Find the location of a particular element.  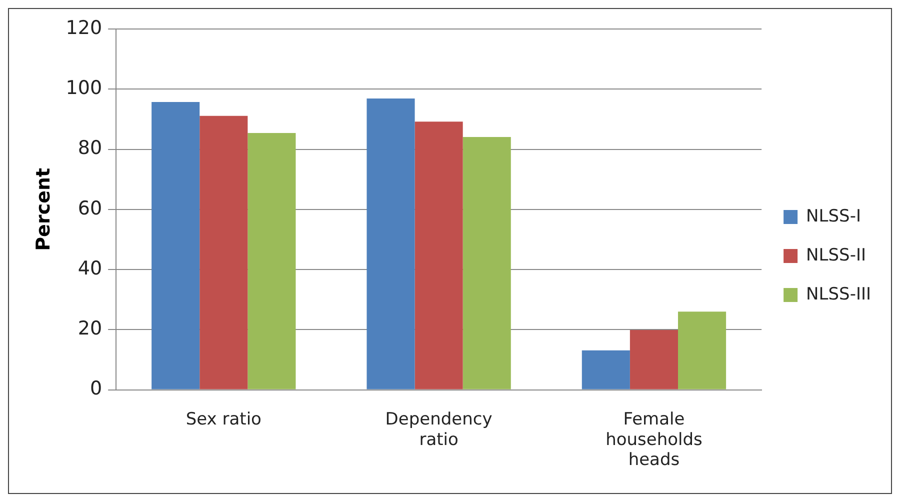

legend-label: NLSS-II is located at coordinates (836, 255).